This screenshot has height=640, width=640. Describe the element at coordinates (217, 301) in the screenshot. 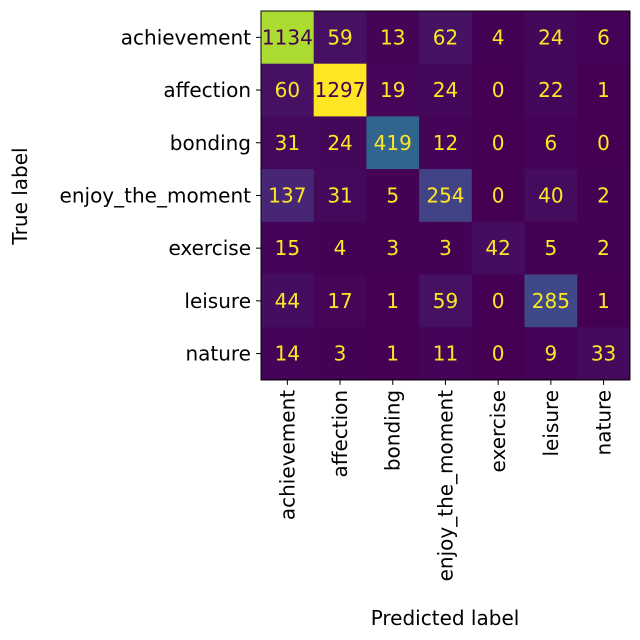

I see `y-tick-label: leisure` at that location.